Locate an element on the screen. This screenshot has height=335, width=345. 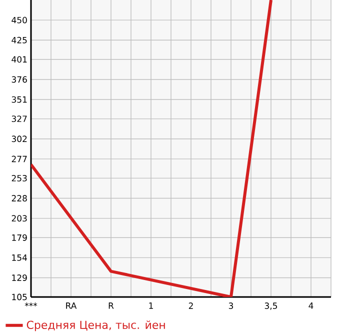
x-tick-label: RA is located at coordinates (71, 305).